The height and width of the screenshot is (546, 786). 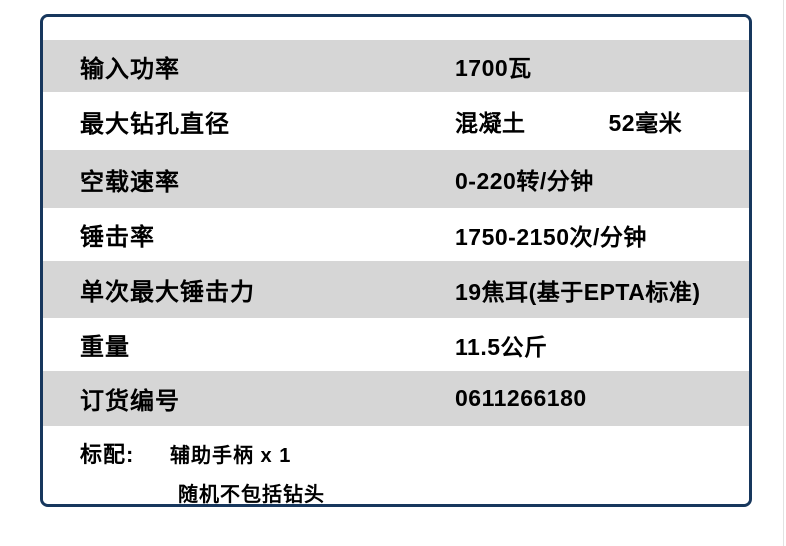 What do you see at coordinates (130, 182) in the screenshot?
I see `spec-label: 空载速率` at bounding box center [130, 182].